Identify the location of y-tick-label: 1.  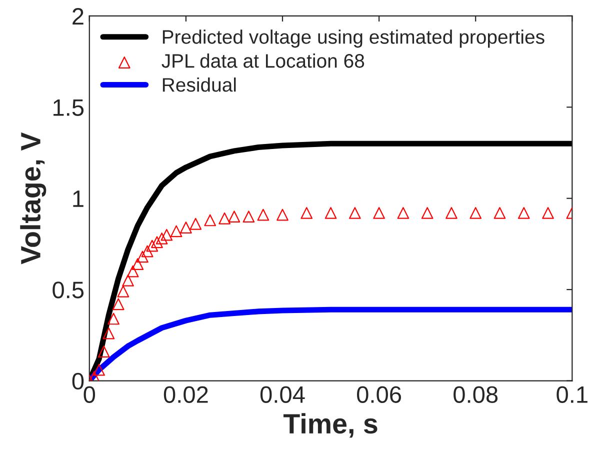
(78, 198).